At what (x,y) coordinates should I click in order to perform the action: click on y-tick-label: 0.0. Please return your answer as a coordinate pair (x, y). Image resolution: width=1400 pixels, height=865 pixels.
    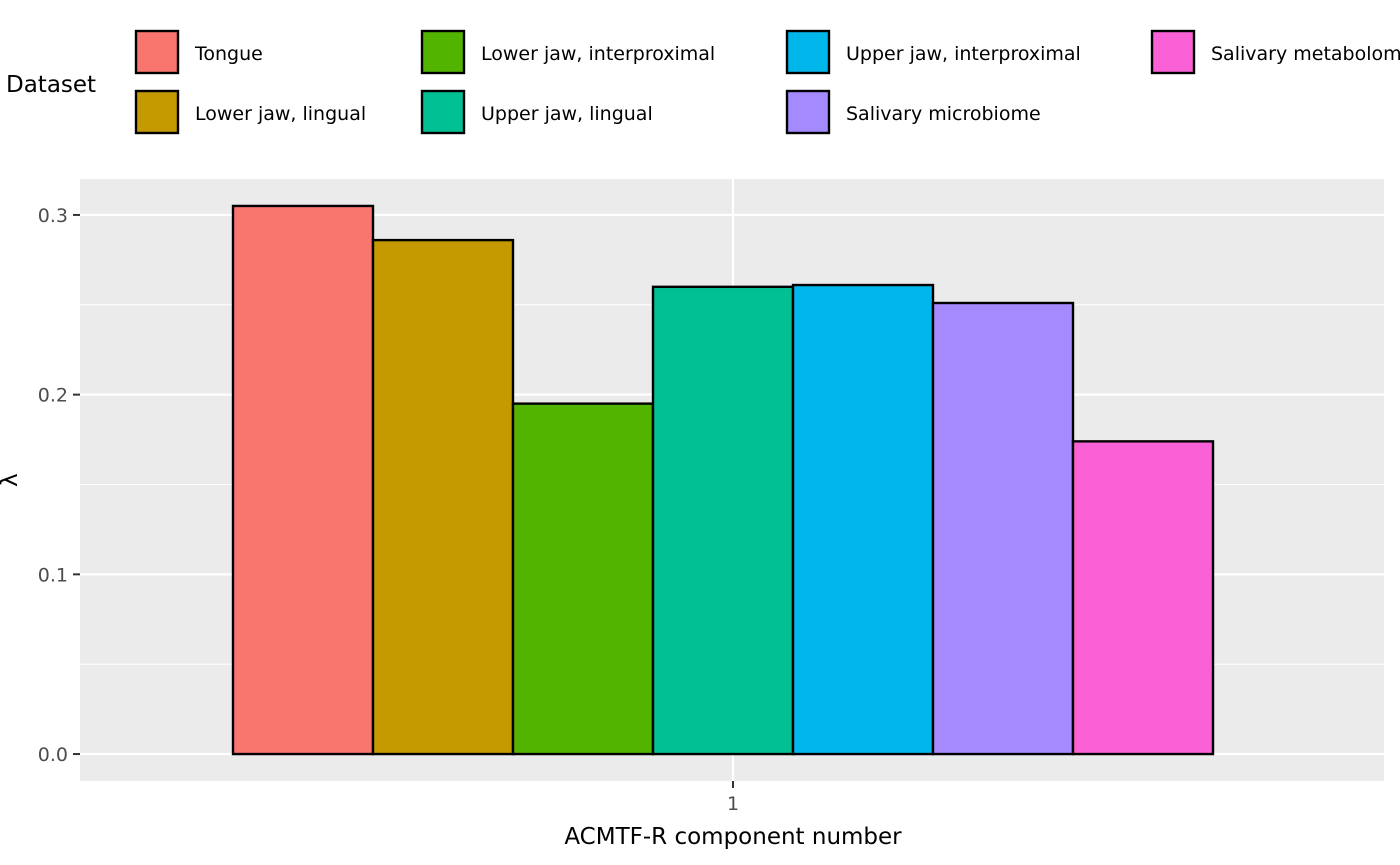
    Looking at the image, I should click on (53, 755).